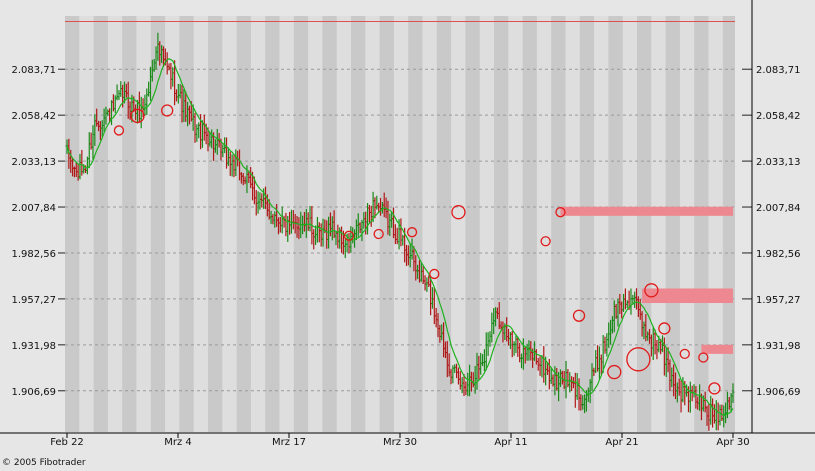  What do you see at coordinates (67, 442) in the screenshot?
I see `x-tick-label: Feb 22` at bounding box center [67, 442].